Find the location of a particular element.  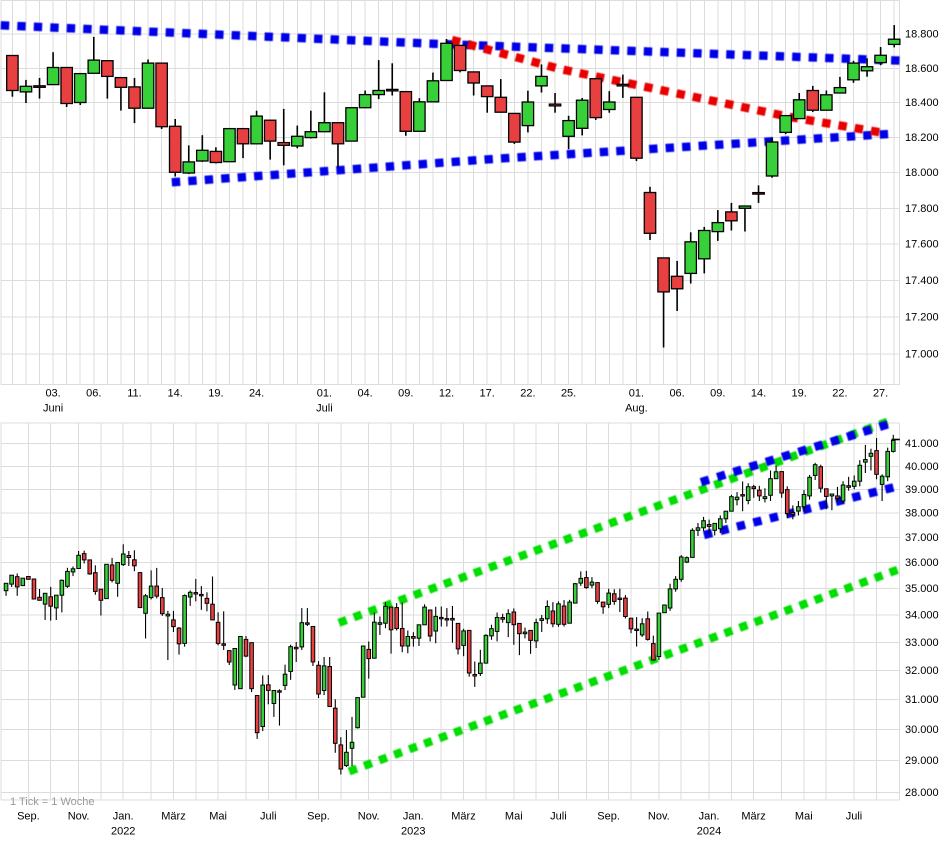

svg-text: 25. is located at coordinates (568, 394).